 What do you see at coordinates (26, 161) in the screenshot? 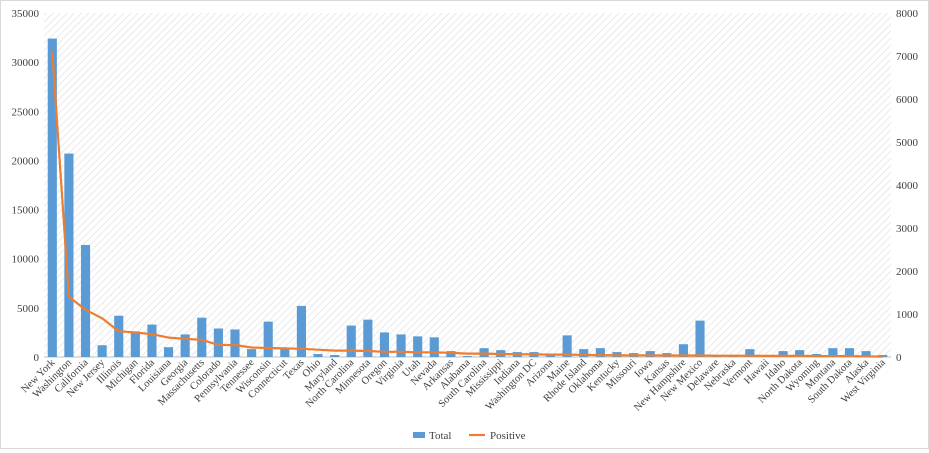
I see `y-left-tick-label: 20000` at bounding box center [26, 161].